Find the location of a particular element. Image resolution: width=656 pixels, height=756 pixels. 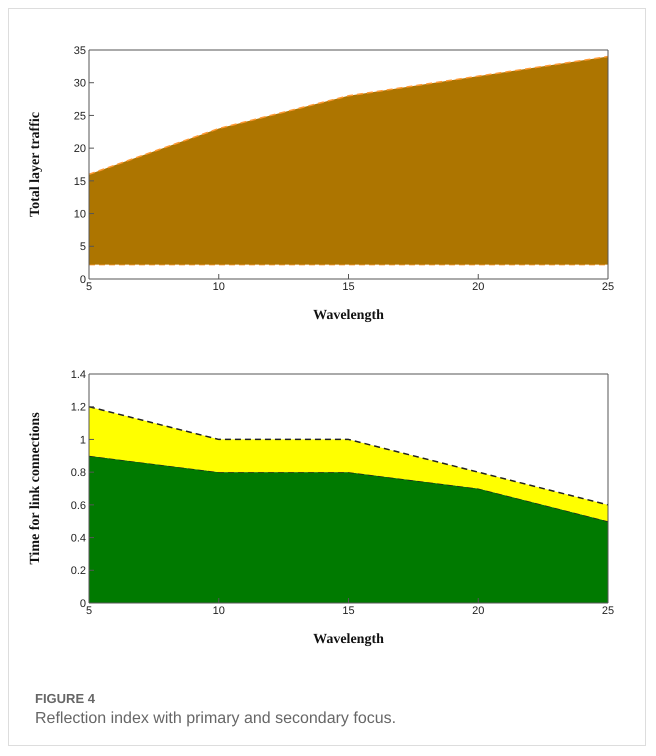

y-tick-label: 0.8 is located at coordinates (78, 473).